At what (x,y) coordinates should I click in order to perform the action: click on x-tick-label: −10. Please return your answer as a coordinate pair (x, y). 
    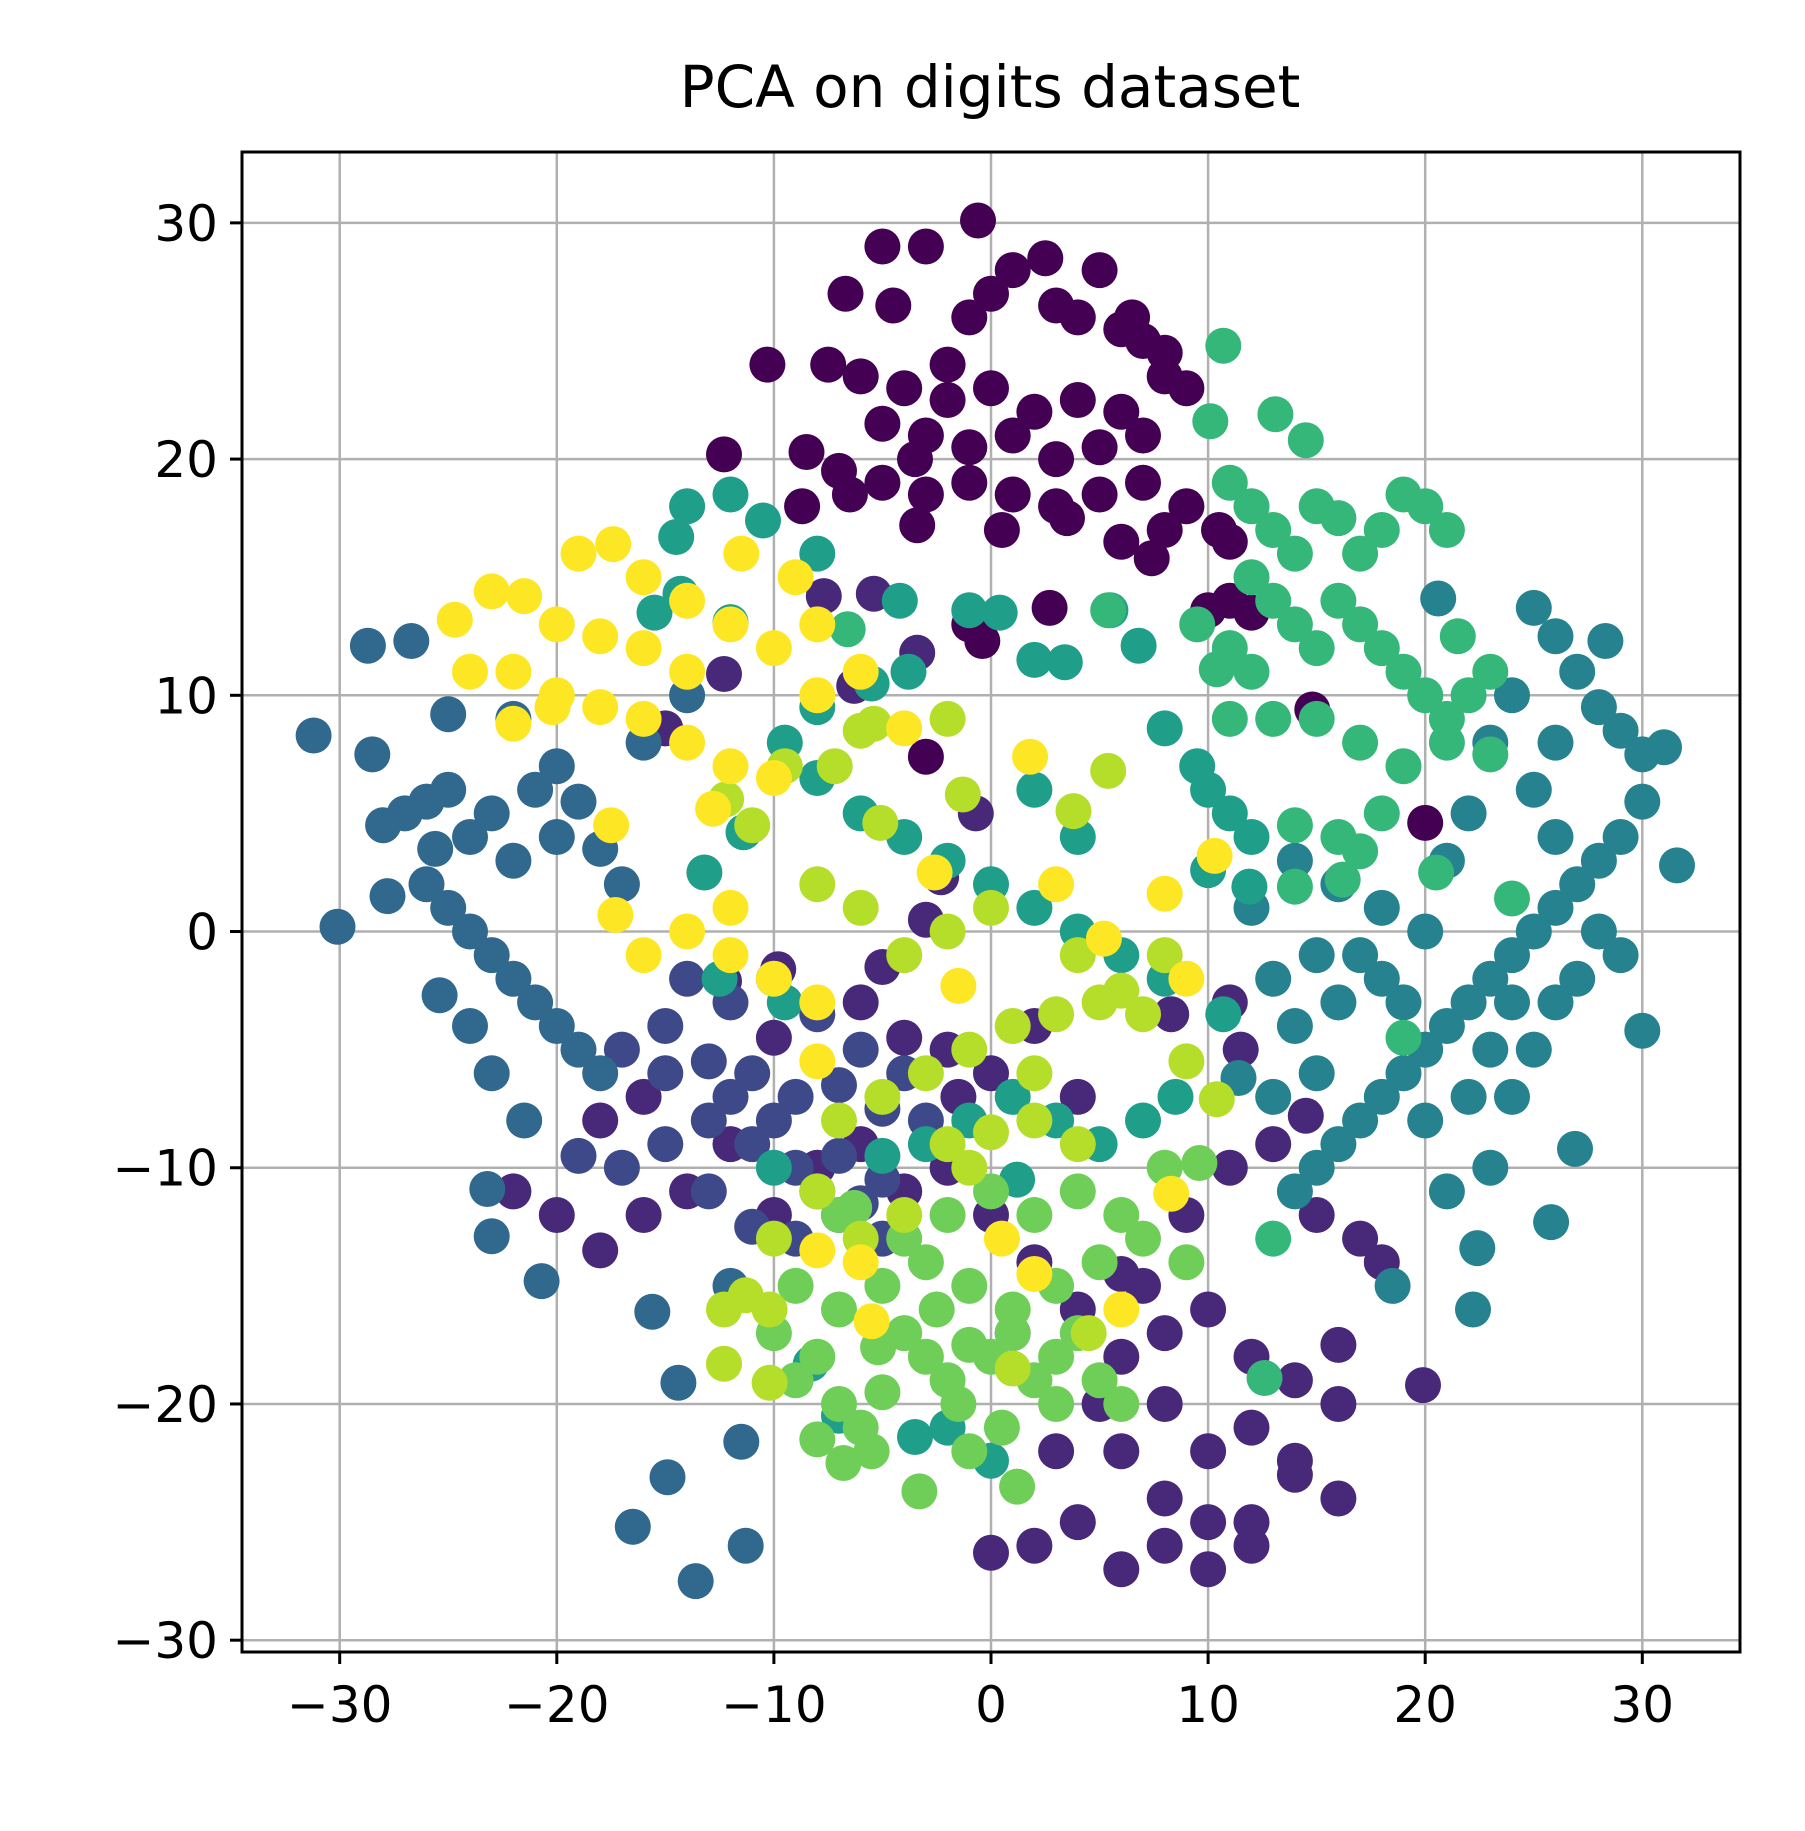
    Looking at the image, I should click on (774, 1705).